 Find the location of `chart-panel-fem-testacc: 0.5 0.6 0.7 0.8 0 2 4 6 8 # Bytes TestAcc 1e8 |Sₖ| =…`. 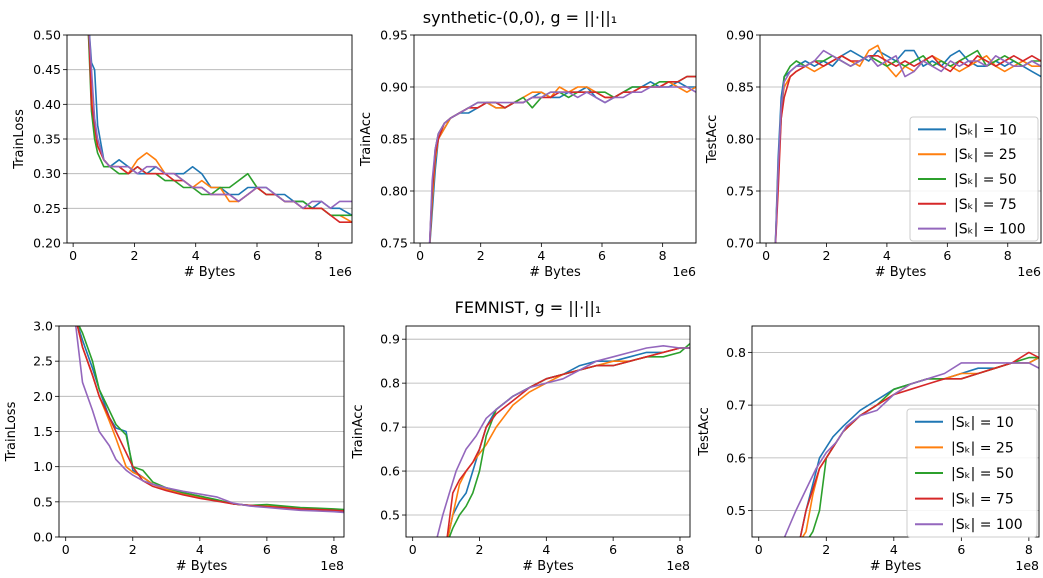

chart-panel-fem-testacc: 0.5 0.6 0.7 0.8 0 2 4 6 8 # Bytes TestAcc 1e8 |Sₖ| =… is located at coordinates (868, 449).